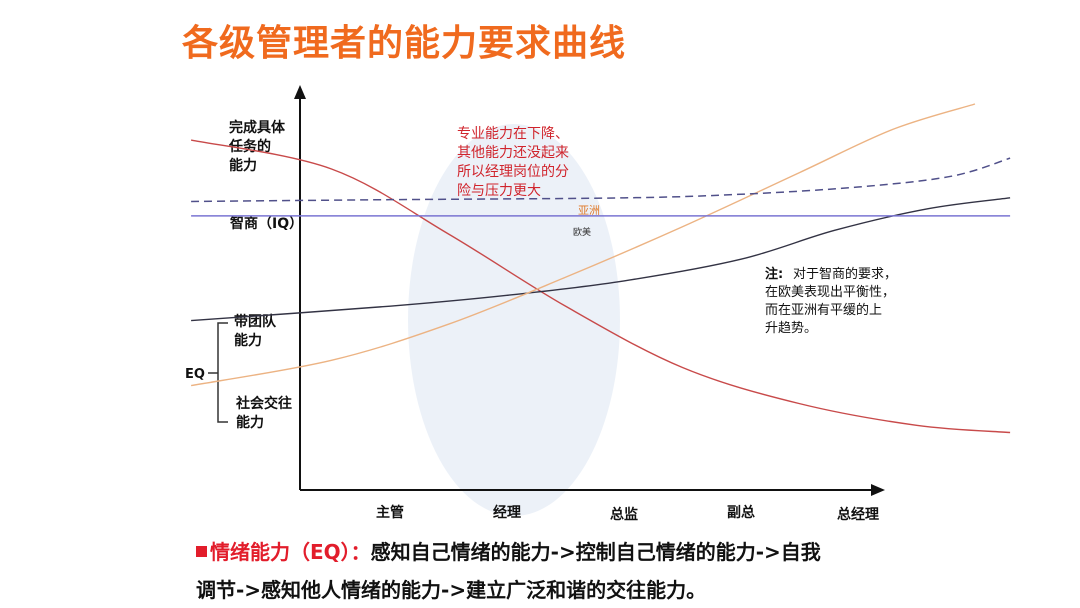 The height and width of the screenshot is (608, 1080). Describe the element at coordinates (195, 374) in the screenshot. I see `eq-label: EQ` at that location.